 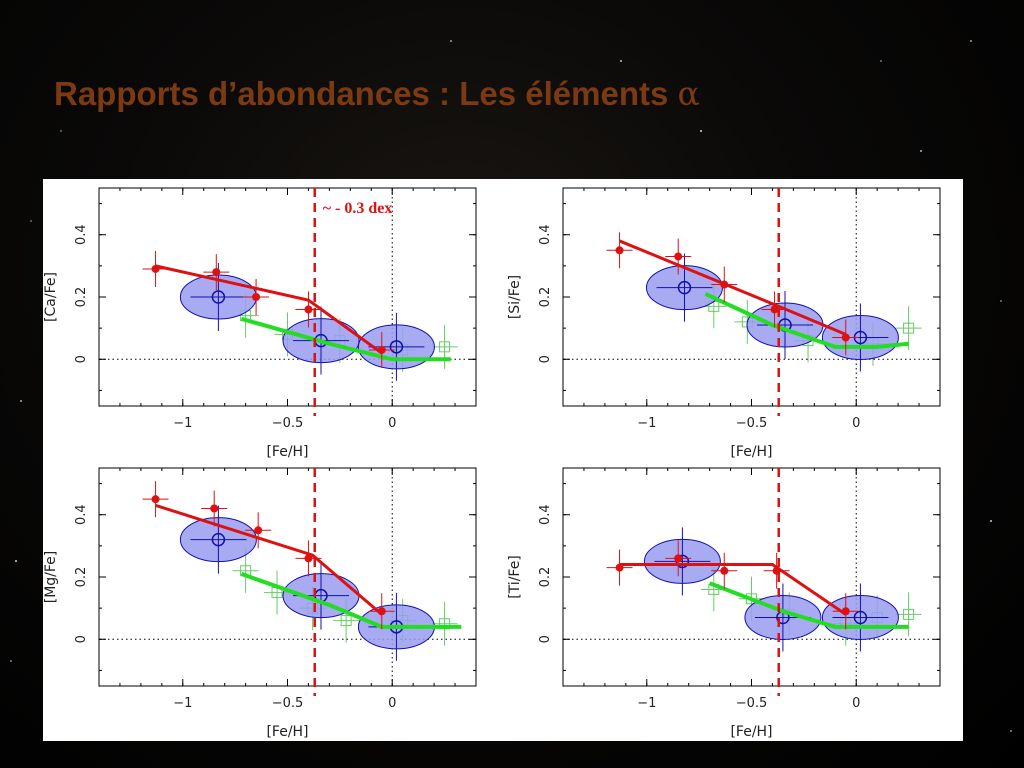 What do you see at coordinates (688, 93) in the screenshot?
I see `alpha-symbol: α` at bounding box center [688, 93].